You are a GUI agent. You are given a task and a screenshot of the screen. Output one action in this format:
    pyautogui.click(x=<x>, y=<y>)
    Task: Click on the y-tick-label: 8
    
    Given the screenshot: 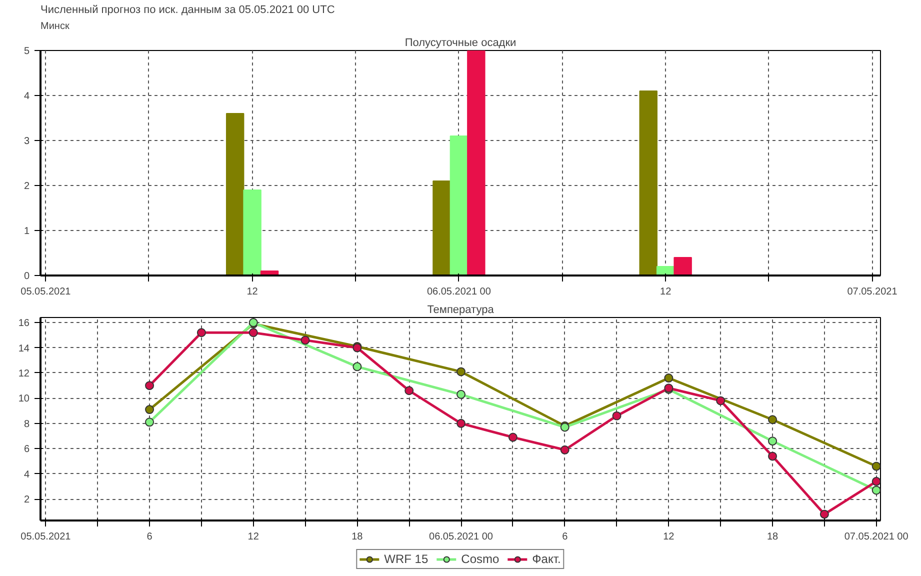 What is the action you would take?
    pyautogui.click(x=27, y=424)
    